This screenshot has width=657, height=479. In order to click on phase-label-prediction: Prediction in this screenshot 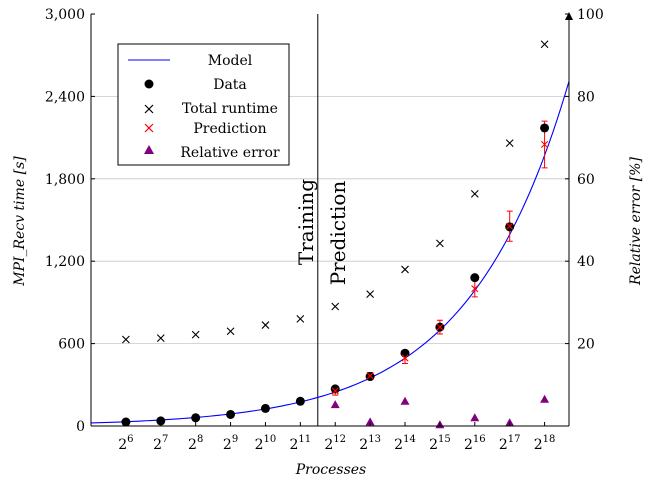, I will do `click(338, 233)`.